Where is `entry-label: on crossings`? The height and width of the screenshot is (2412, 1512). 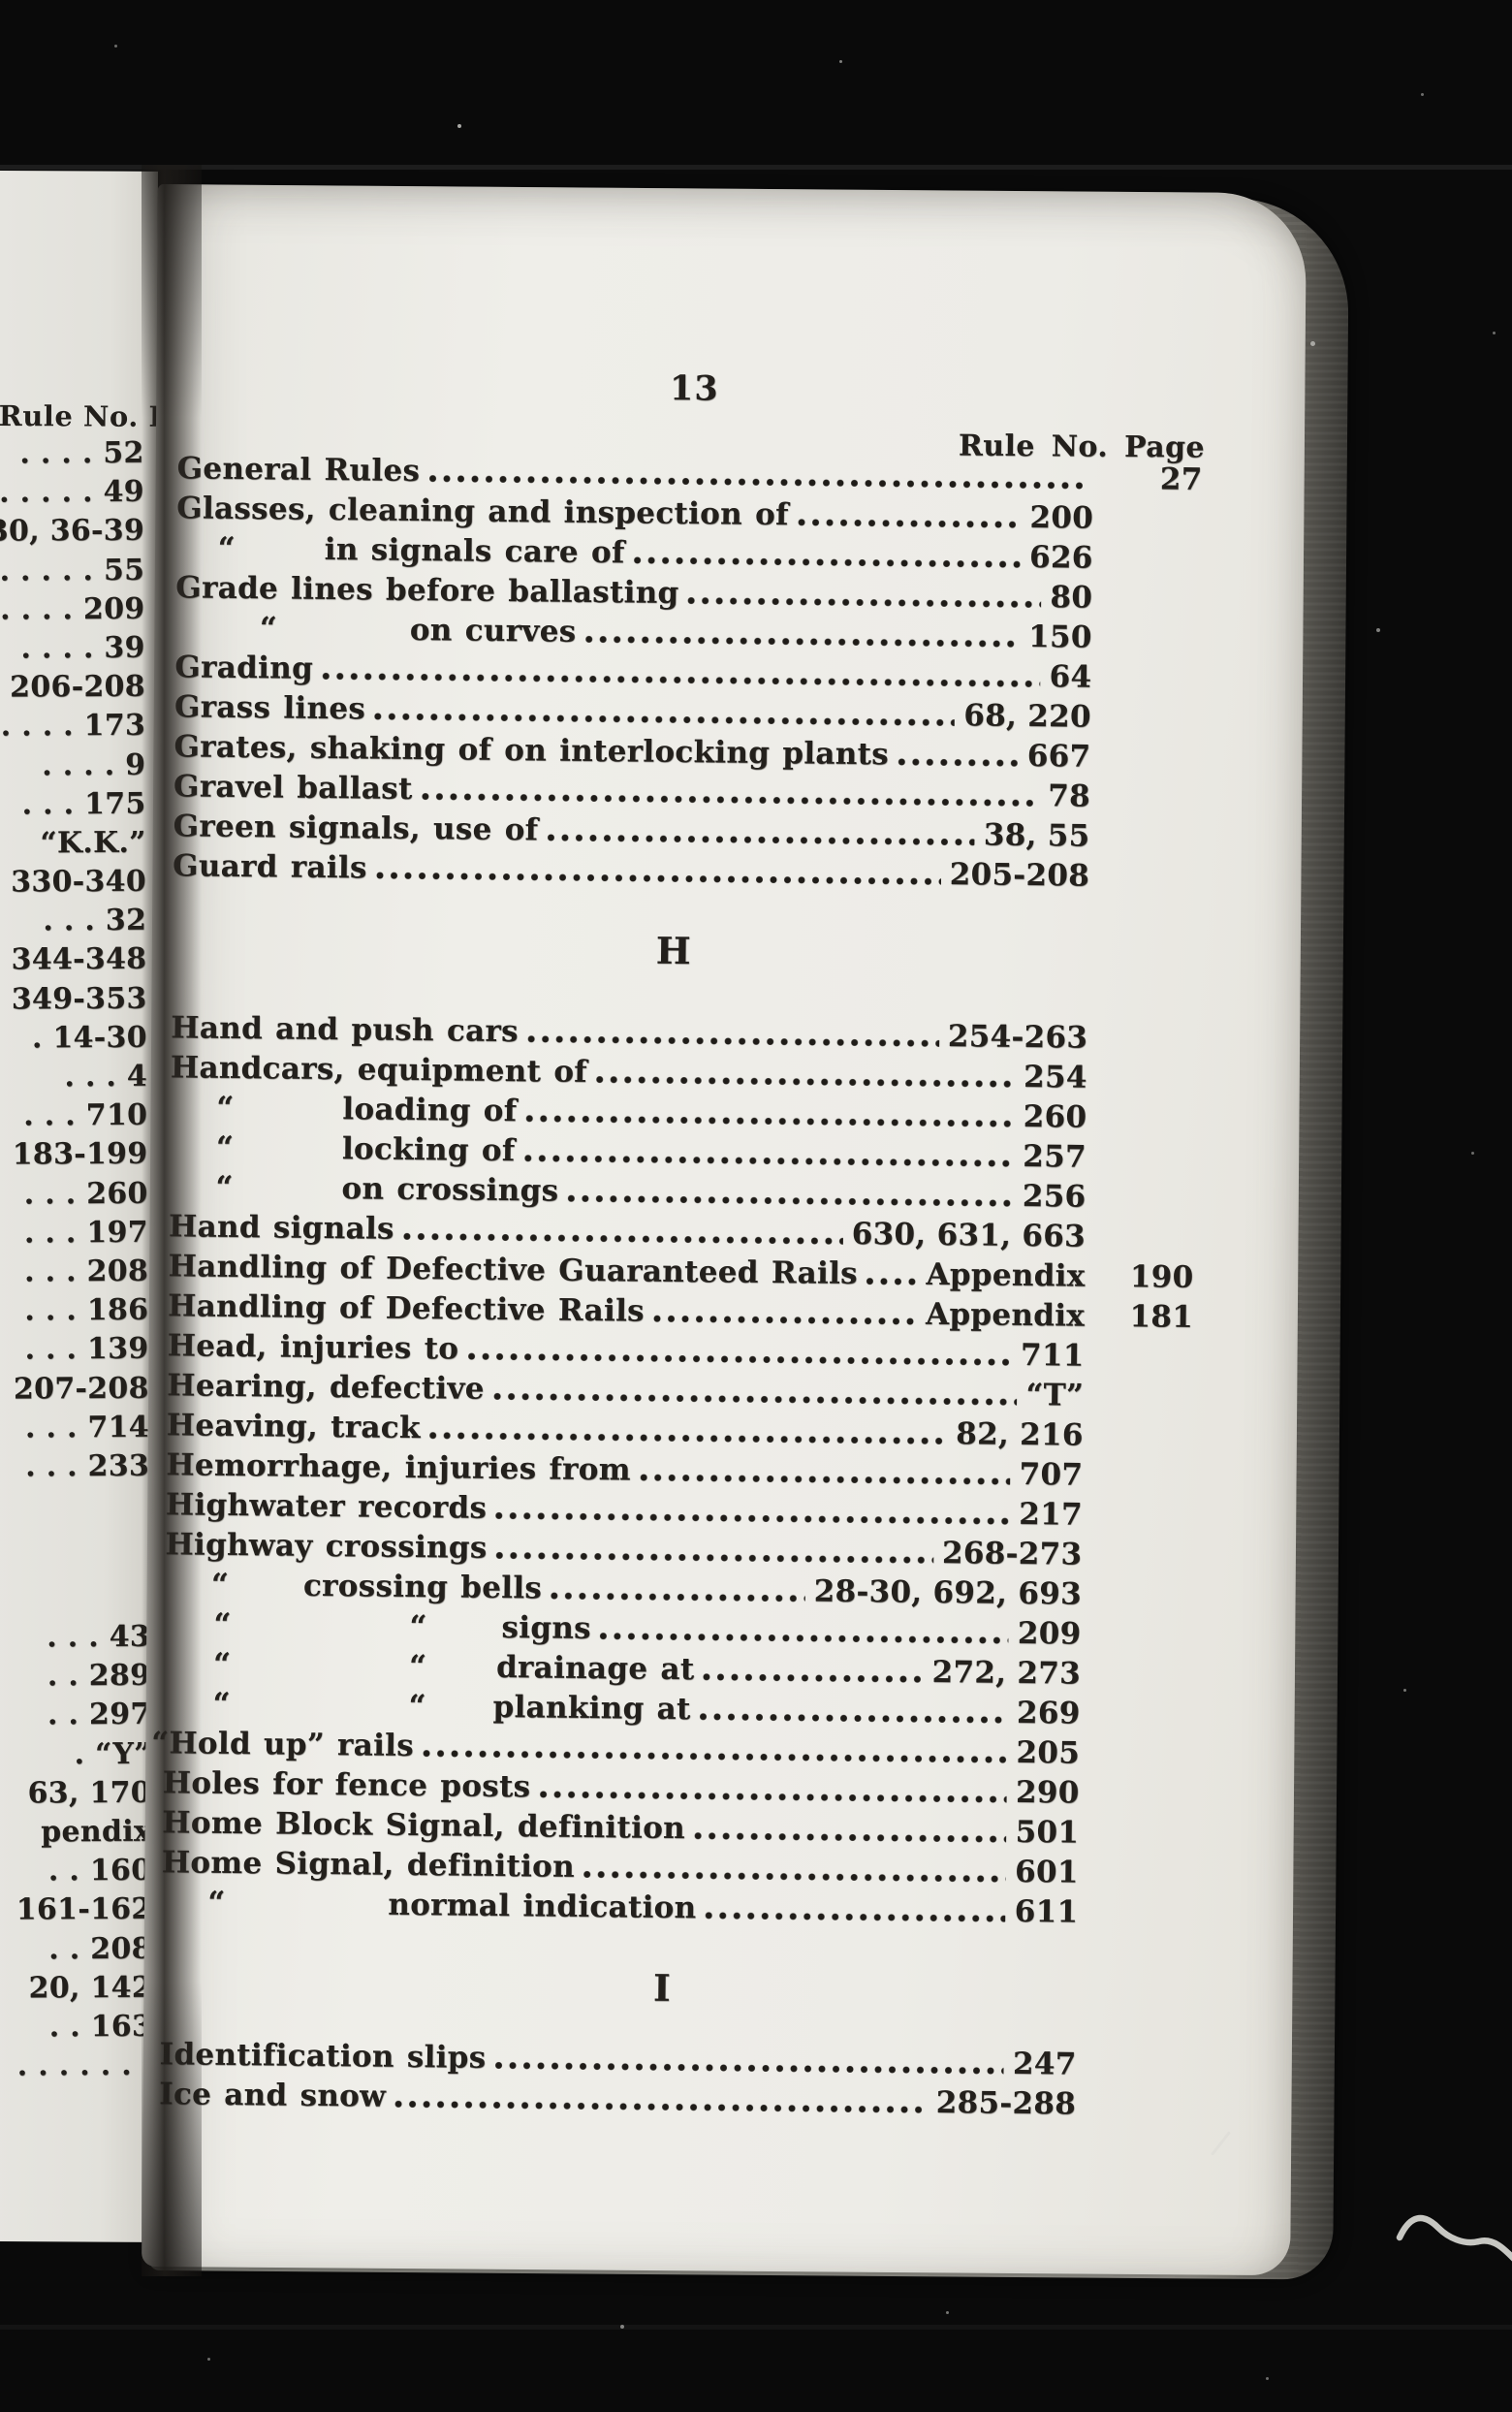 entry-label: on crossings is located at coordinates (450, 1190).